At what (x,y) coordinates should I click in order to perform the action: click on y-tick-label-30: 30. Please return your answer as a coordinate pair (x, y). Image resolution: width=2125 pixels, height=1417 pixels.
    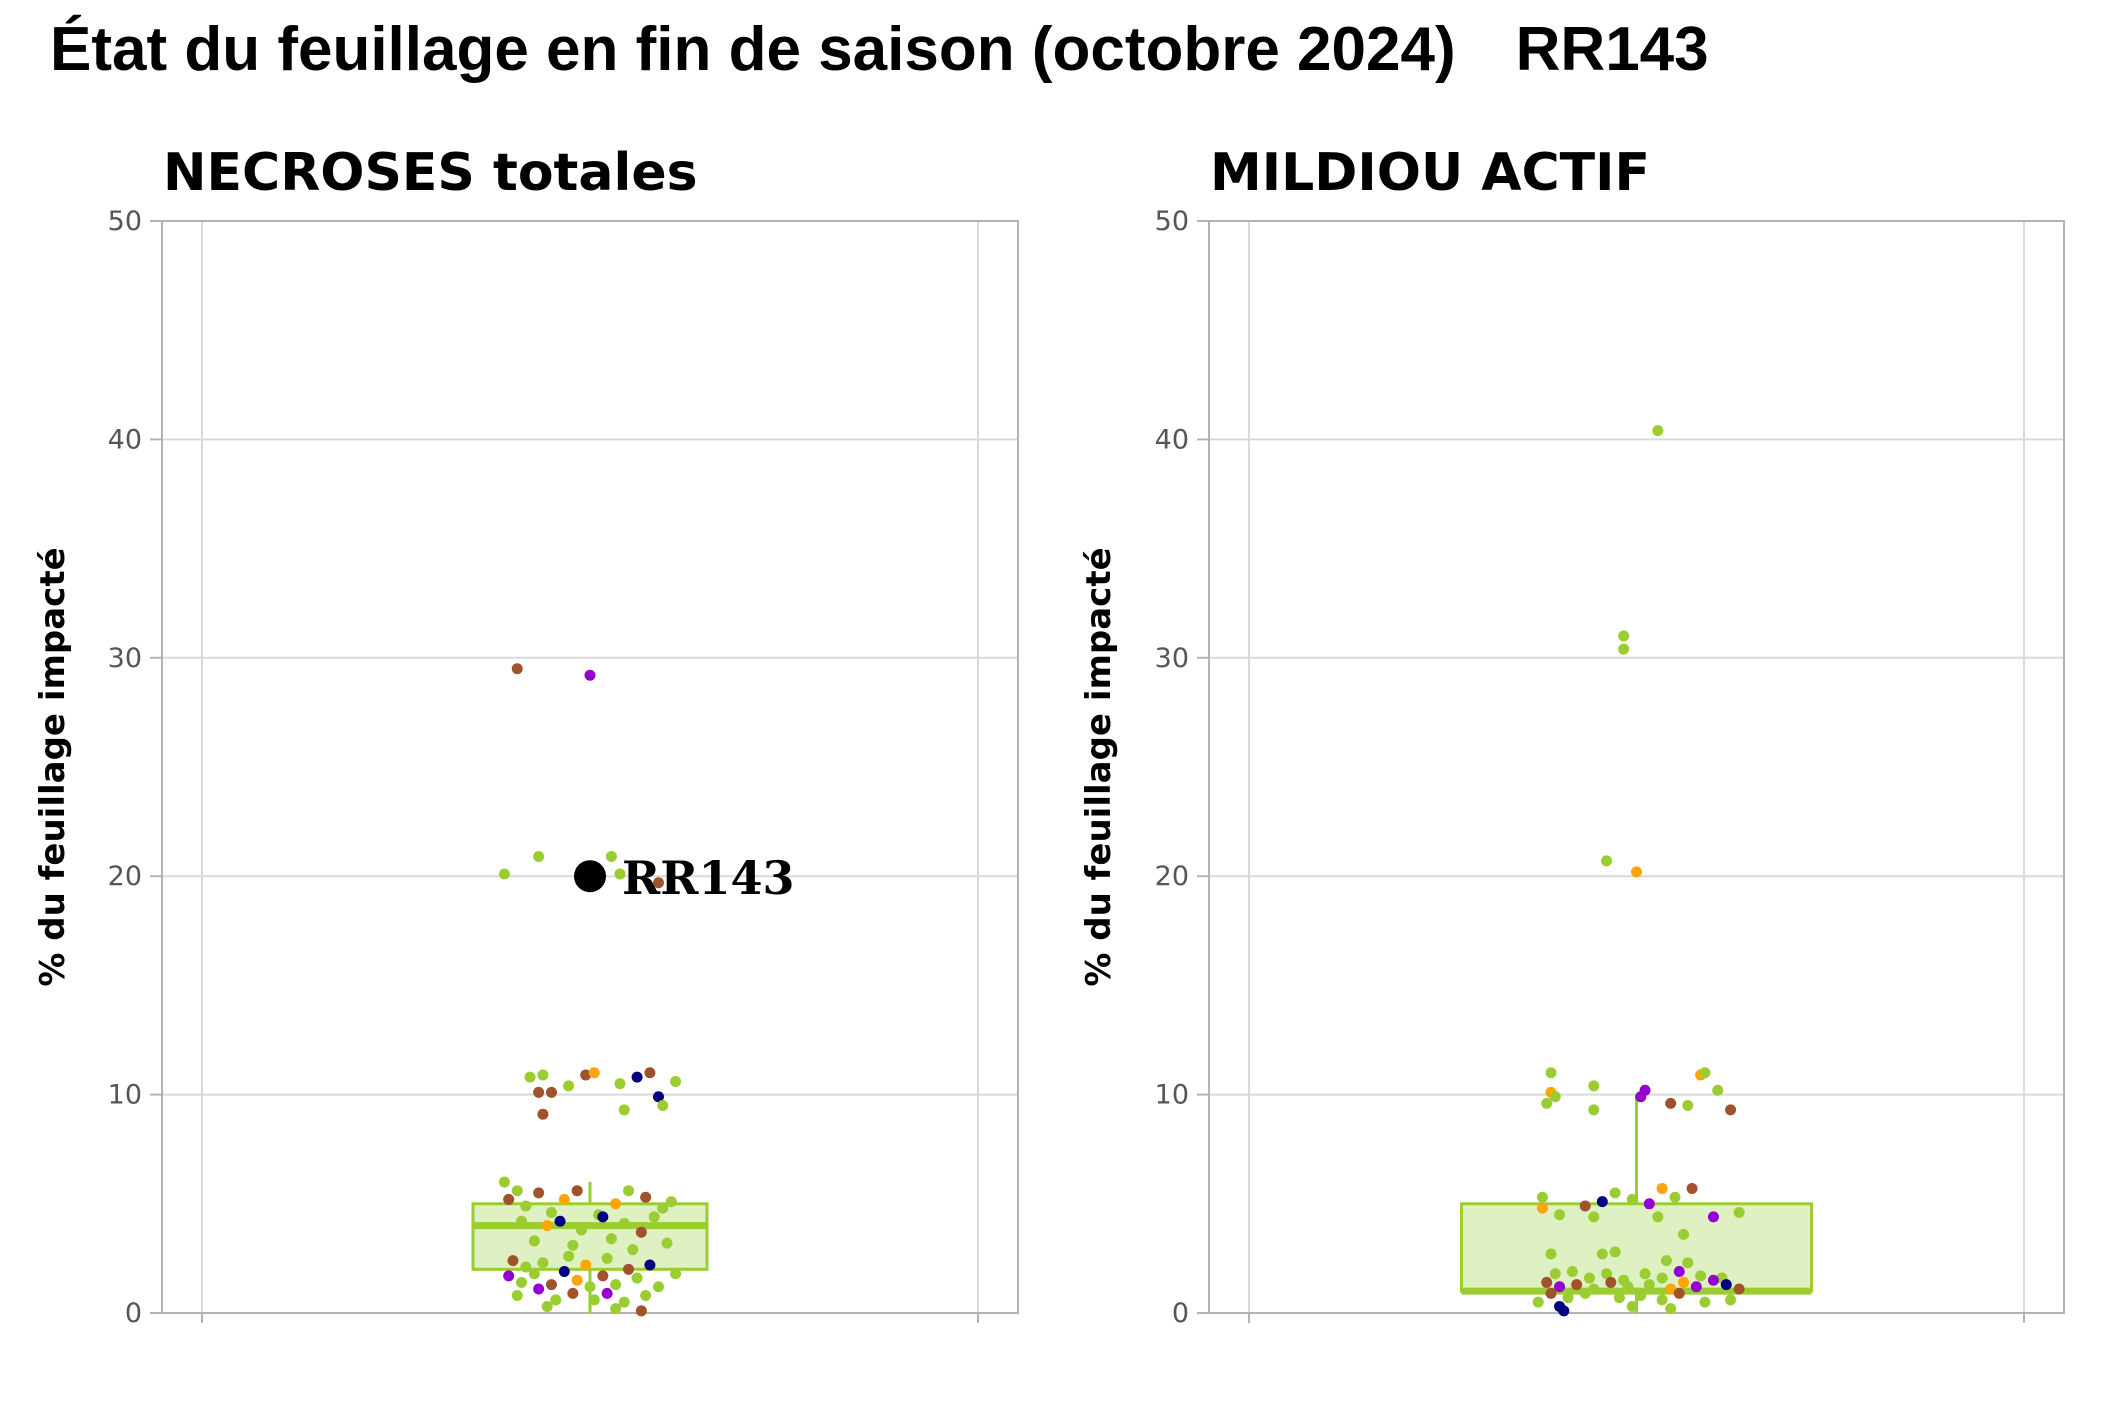
    Looking at the image, I should click on (1172, 658).